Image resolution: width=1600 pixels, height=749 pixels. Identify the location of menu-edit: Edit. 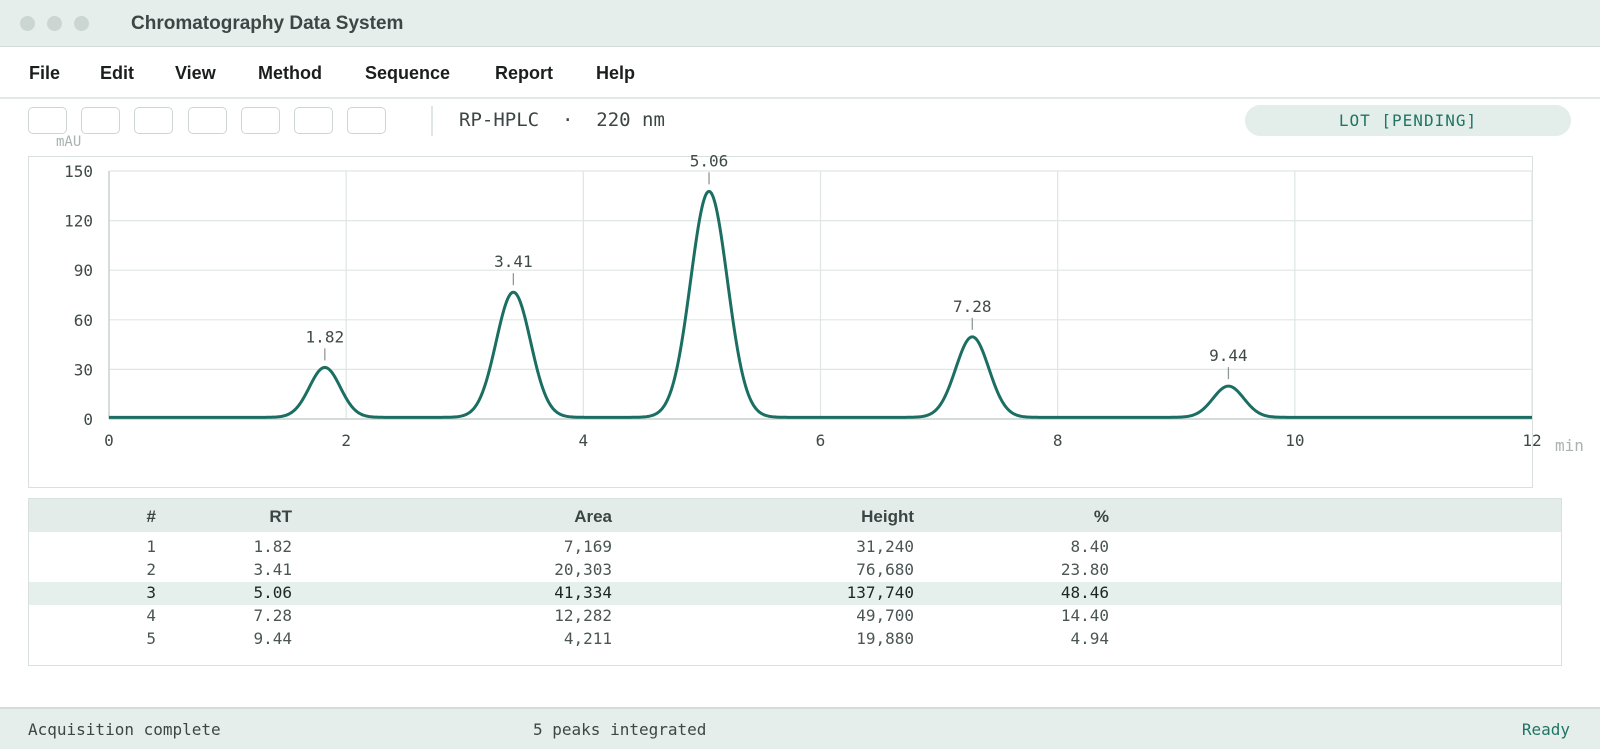
(117, 73).